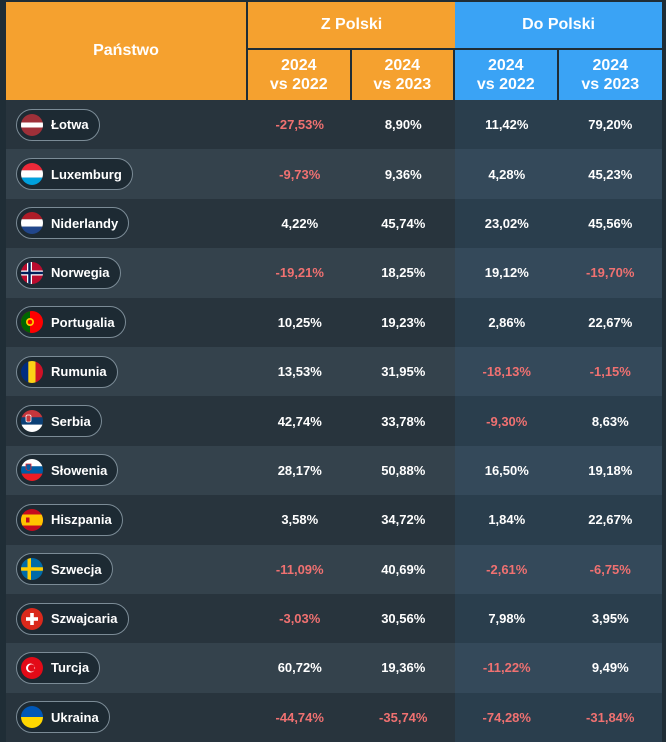 This screenshot has height=742, width=666. I want to click on table-row: Ukraina -44,74% -35,74% -74,28% -31,84%, so click(334, 717).